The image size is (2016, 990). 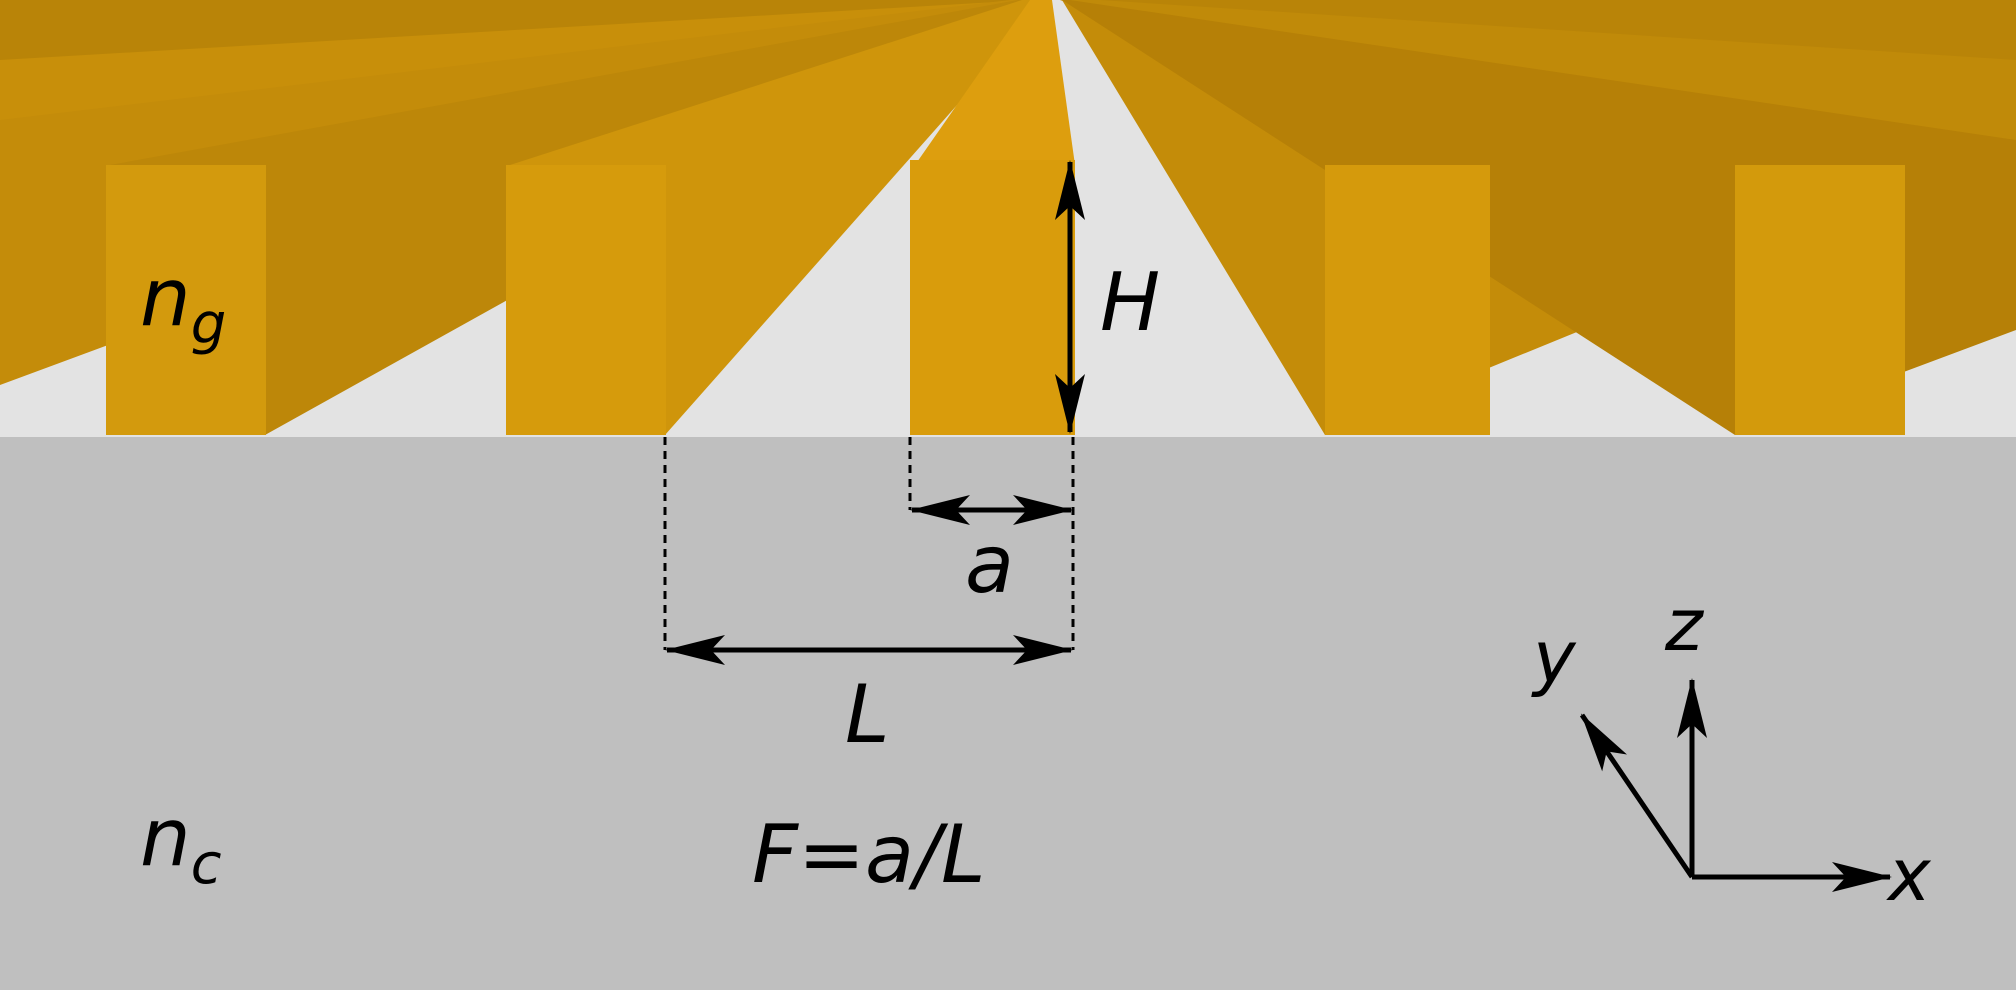 What do you see at coordinates (1130, 302) in the screenshot?
I see `height-label: H` at bounding box center [1130, 302].